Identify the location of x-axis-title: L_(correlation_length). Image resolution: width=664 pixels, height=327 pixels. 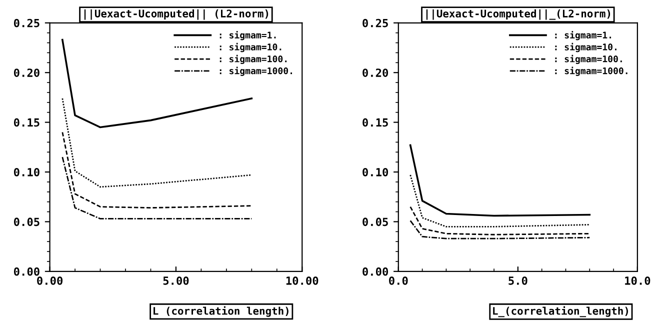
(560, 312).